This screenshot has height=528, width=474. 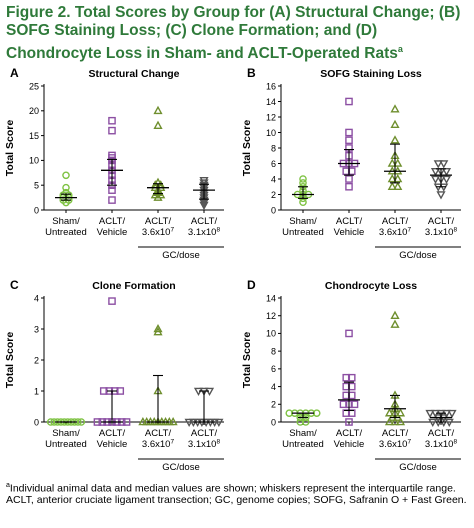 What do you see at coordinates (34, 136) in the screenshot?
I see `y-tick-label: 15` at bounding box center [34, 136].